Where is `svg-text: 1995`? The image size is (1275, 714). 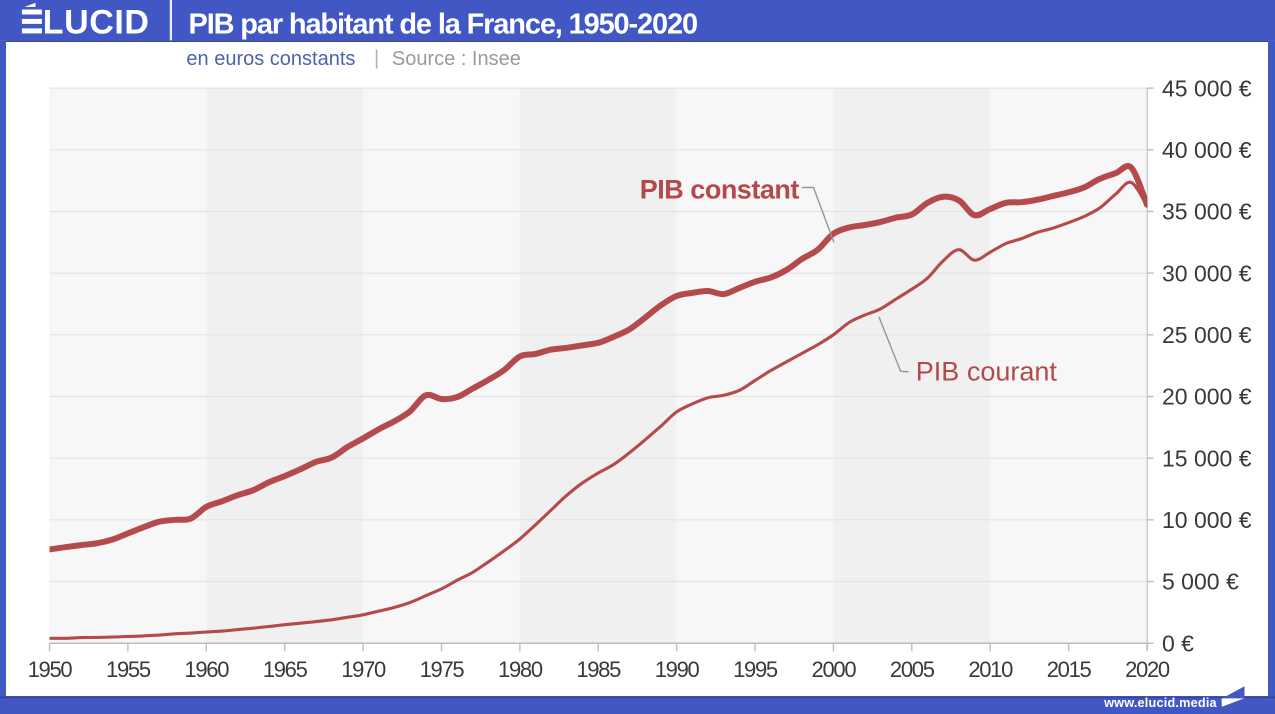
svg-text: 1995 is located at coordinates (755, 669).